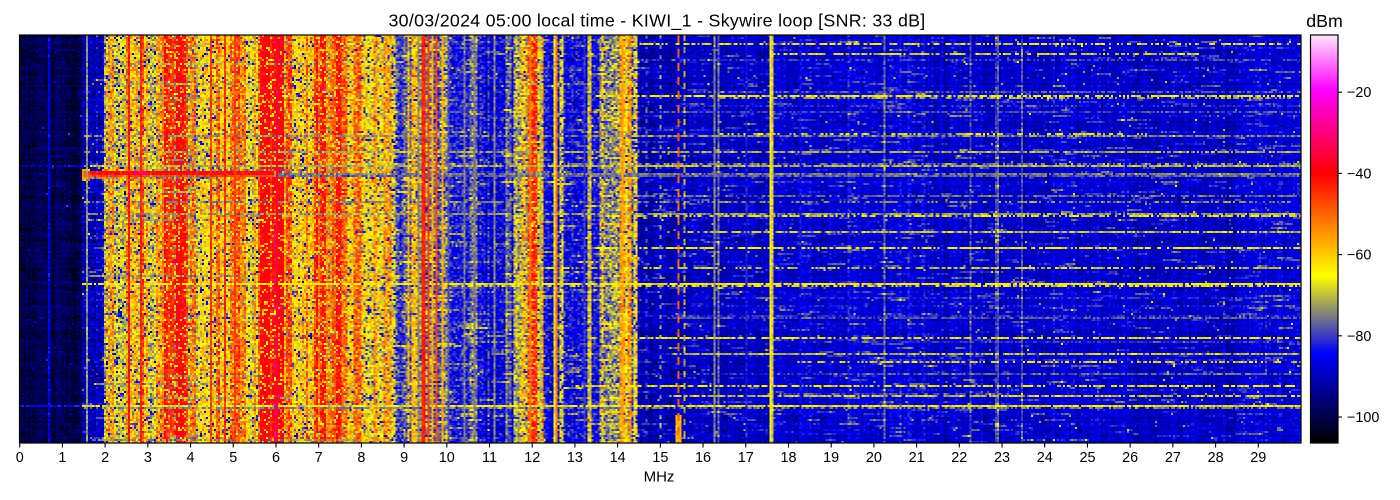 The width and height of the screenshot is (1400, 500). I want to click on svg-text: 28, so click(1216, 458).